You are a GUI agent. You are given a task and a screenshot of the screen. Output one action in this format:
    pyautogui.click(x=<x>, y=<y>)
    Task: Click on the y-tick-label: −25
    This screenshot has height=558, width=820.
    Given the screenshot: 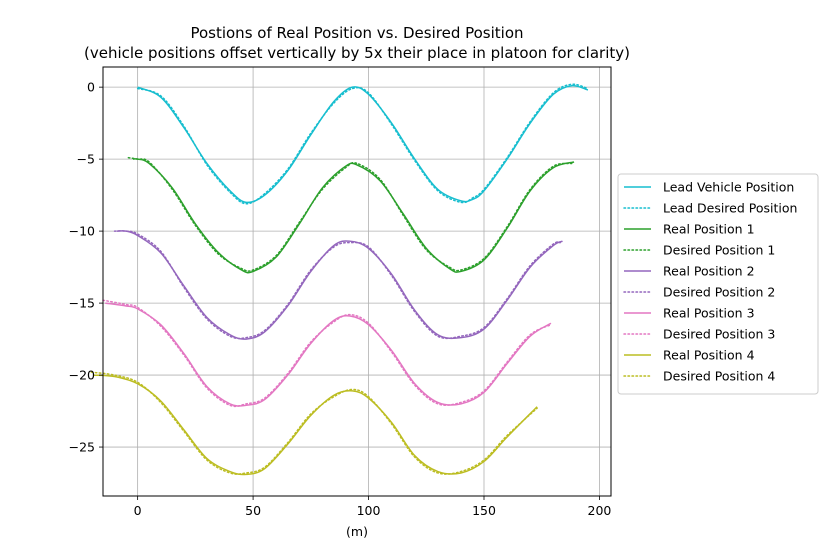 What is the action you would take?
    pyautogui.click(x=82, y=447)
    